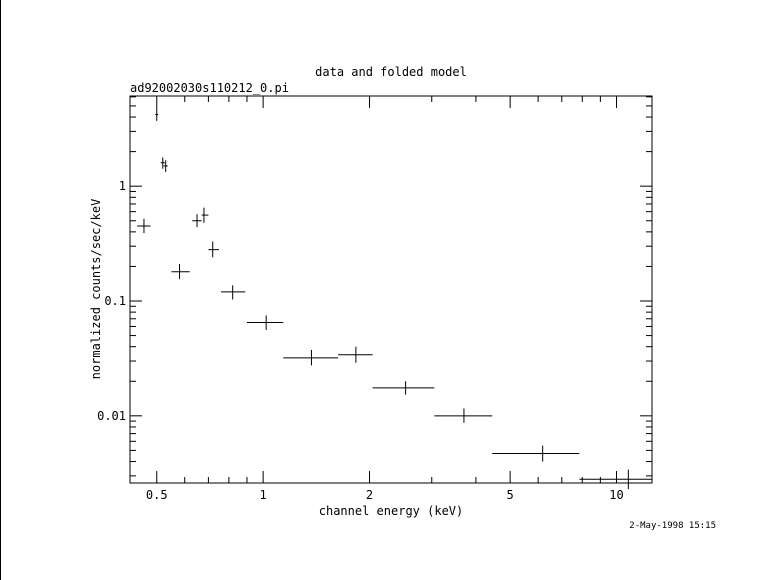 The width and height of the screenshot is (781, 580). Describe the element at coordinates (369, 495) in the screenshot. I see `x-tick-label: 2` at that location.